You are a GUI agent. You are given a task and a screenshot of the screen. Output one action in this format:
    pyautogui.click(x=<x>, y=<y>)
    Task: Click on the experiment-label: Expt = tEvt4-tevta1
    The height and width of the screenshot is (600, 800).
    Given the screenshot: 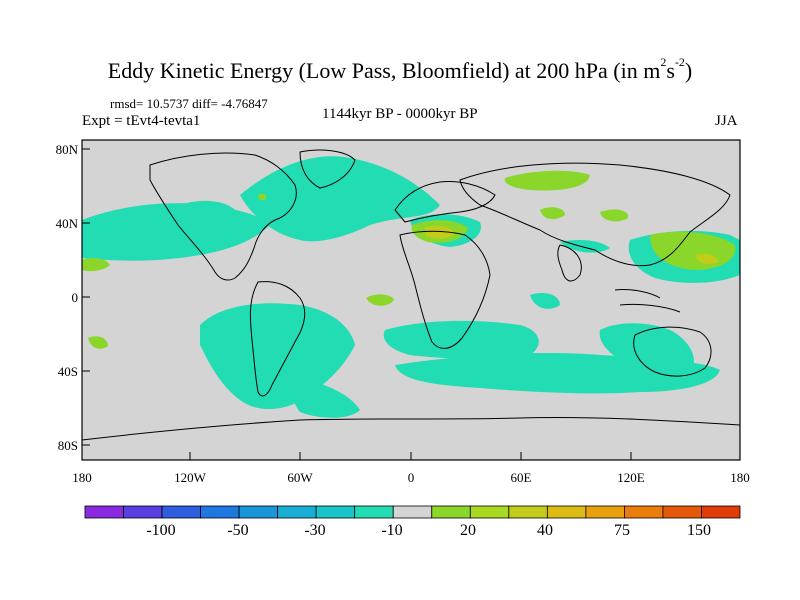 What is the action you would take?
    pyautogui.click(x=141, y=121)
    